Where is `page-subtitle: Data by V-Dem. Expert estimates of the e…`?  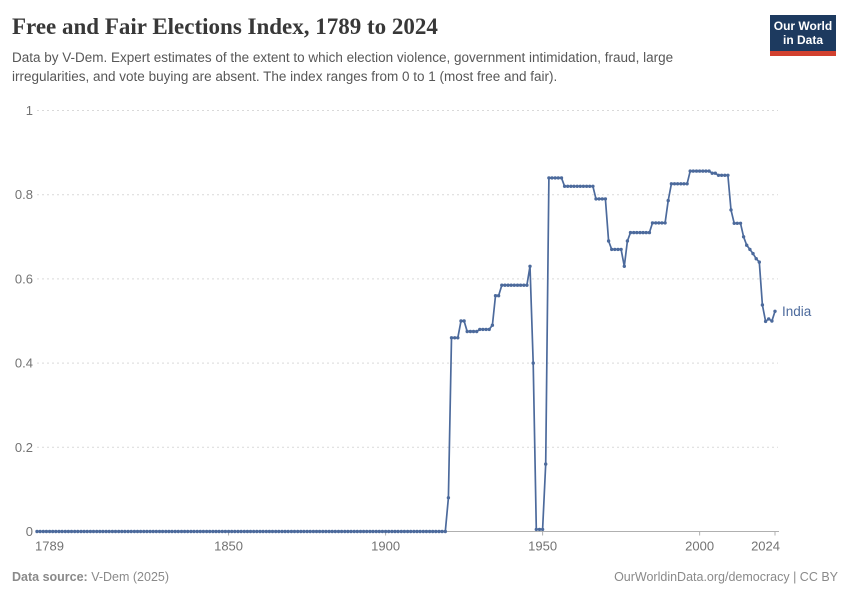
page-subtitle: Data by V-Dem. Expert estimates of the e… is located at coordinates (343, 67).